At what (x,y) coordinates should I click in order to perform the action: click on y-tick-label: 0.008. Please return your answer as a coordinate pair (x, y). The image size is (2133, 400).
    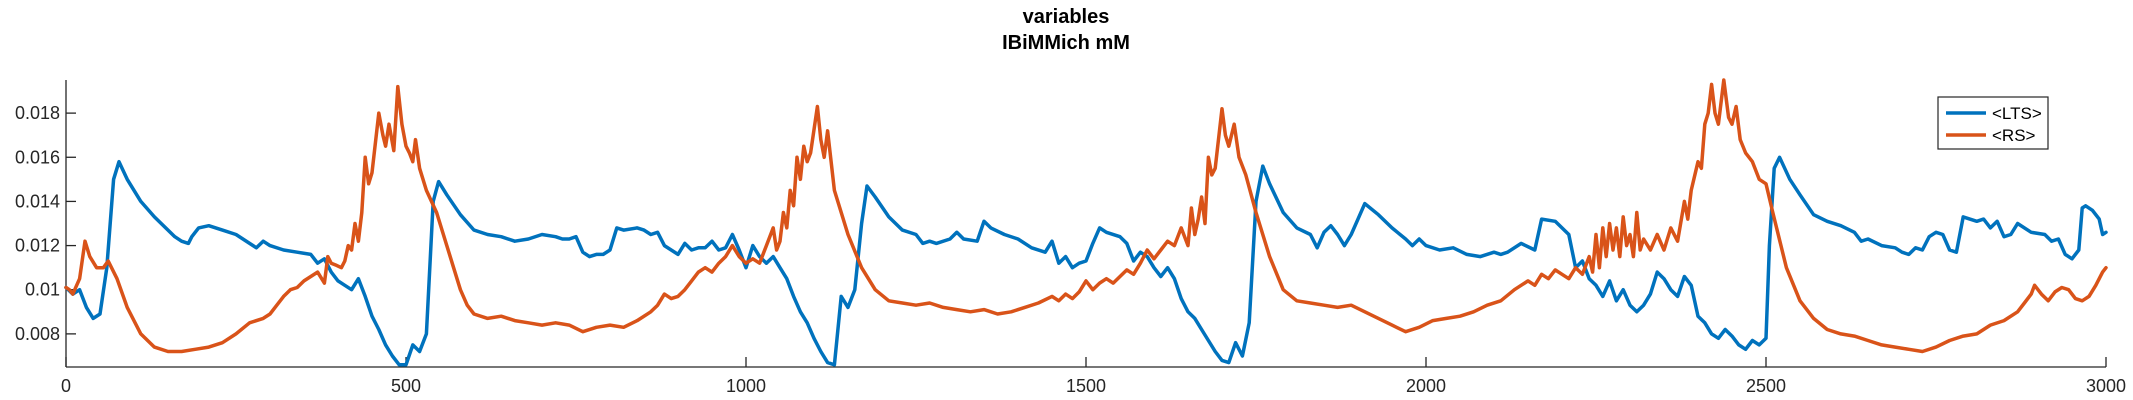
    Looking at the image, I should click on (37, 334).